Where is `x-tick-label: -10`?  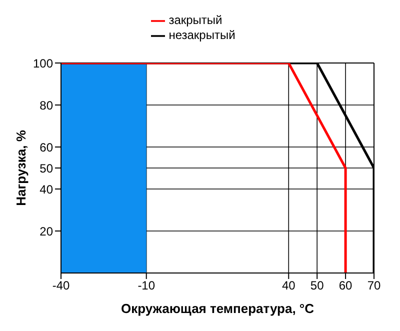
x-tick-label: -10 is located at coordinates (147, 285).